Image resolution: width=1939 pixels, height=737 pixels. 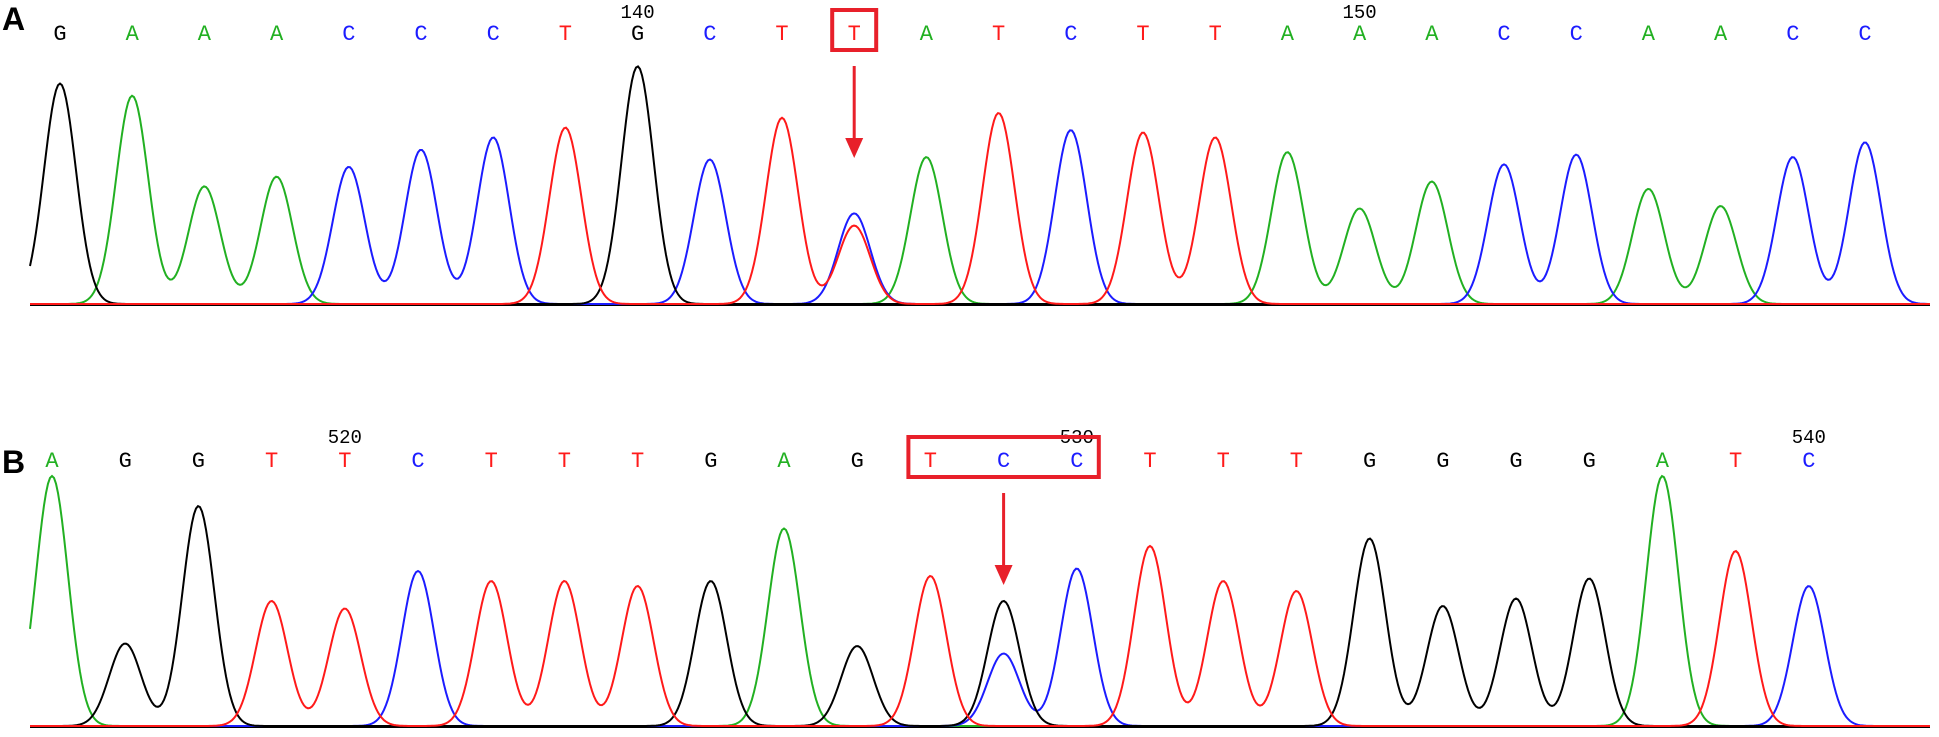 I want to click on panel-label-a: A, so click(x=13, y=19).